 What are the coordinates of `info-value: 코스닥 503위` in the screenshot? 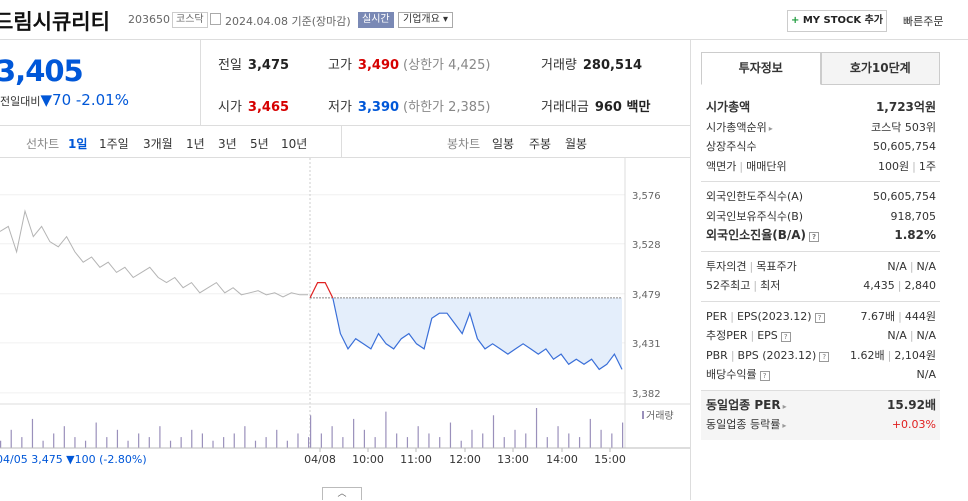 It's located at (903, 128).